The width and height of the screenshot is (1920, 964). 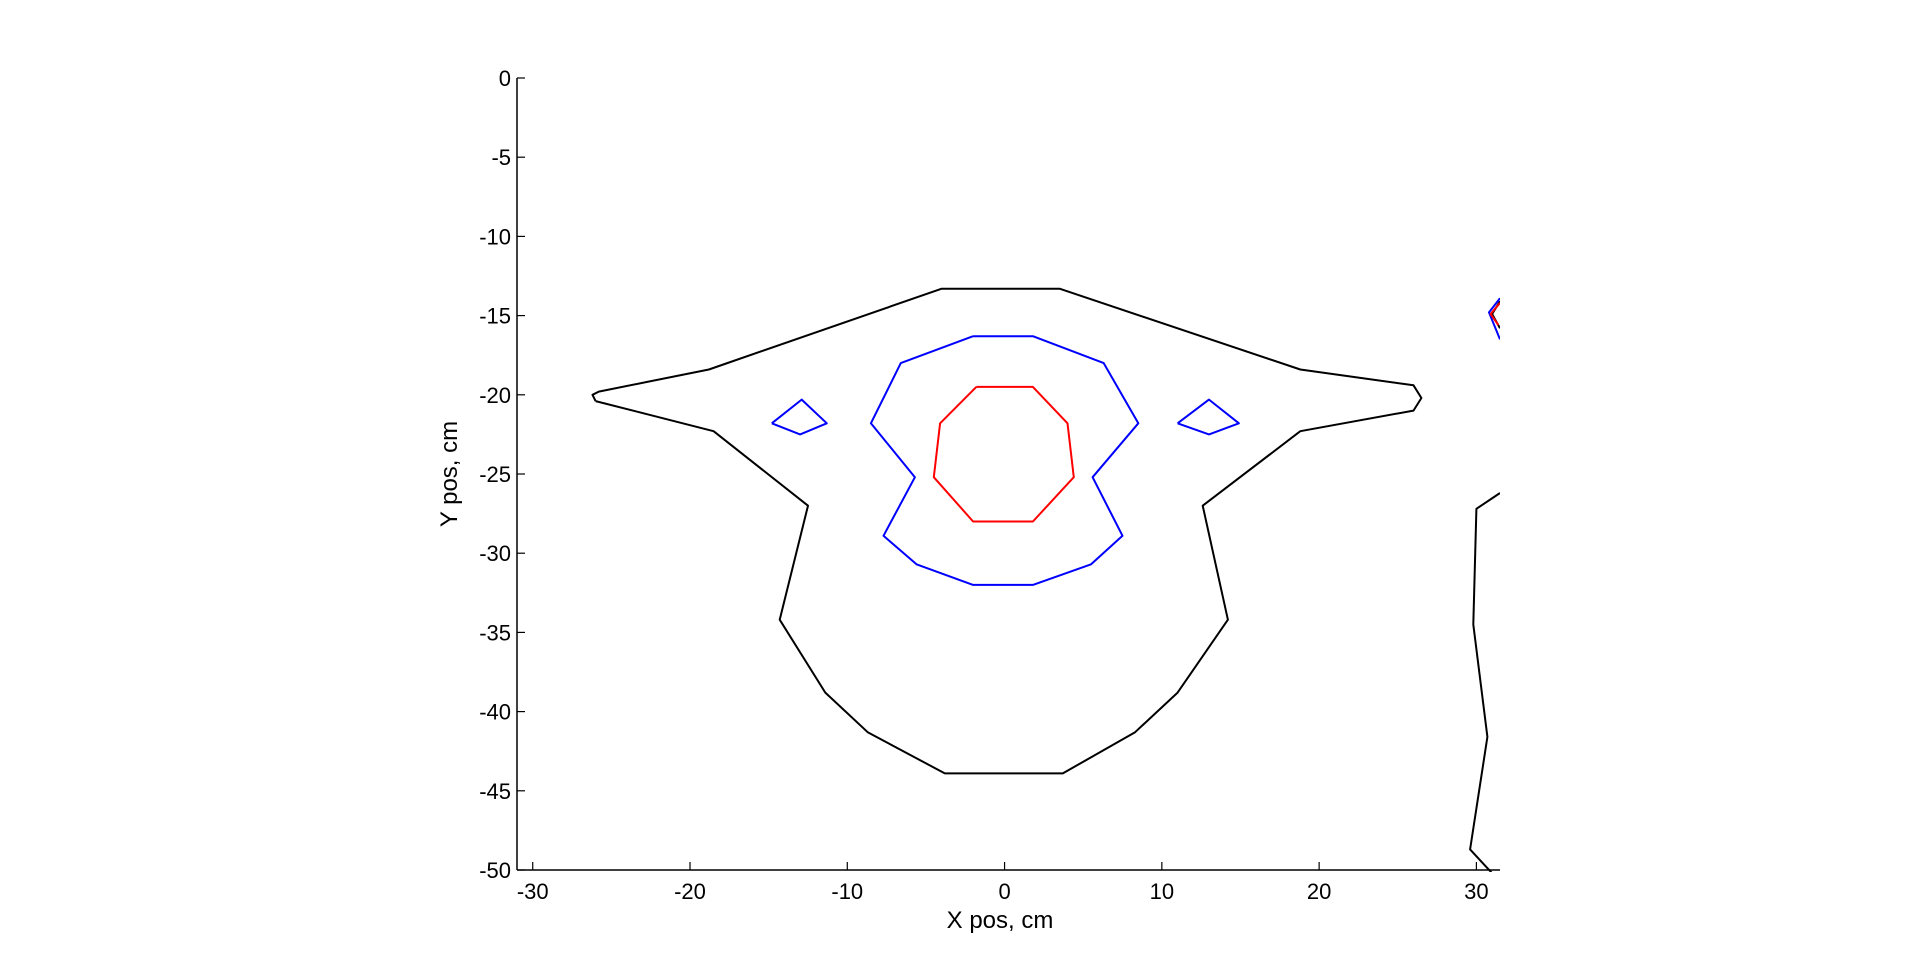 What do you see at coordinates (449, 474) in the screenshot?
I see `y-axis-label: Y pos, cm` at bounding box center [449, 474].